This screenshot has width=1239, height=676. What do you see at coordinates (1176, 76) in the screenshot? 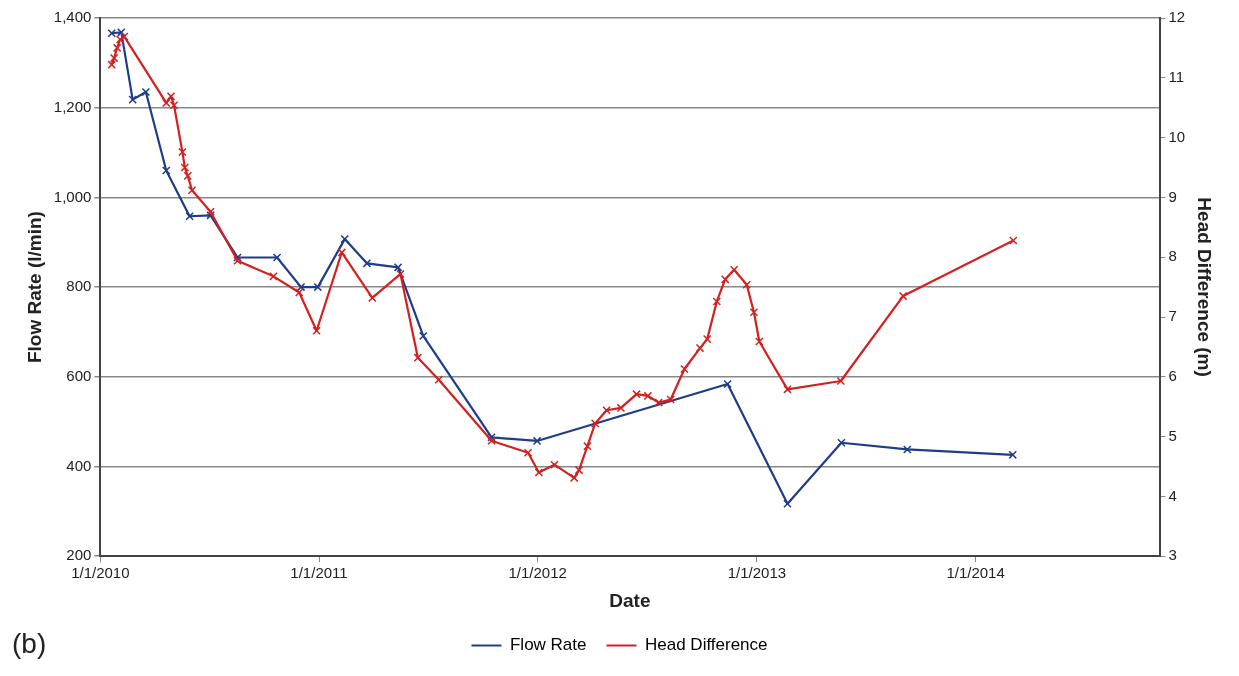
I see `y2-tick-label: 11` at bounding box center [1176, 76].